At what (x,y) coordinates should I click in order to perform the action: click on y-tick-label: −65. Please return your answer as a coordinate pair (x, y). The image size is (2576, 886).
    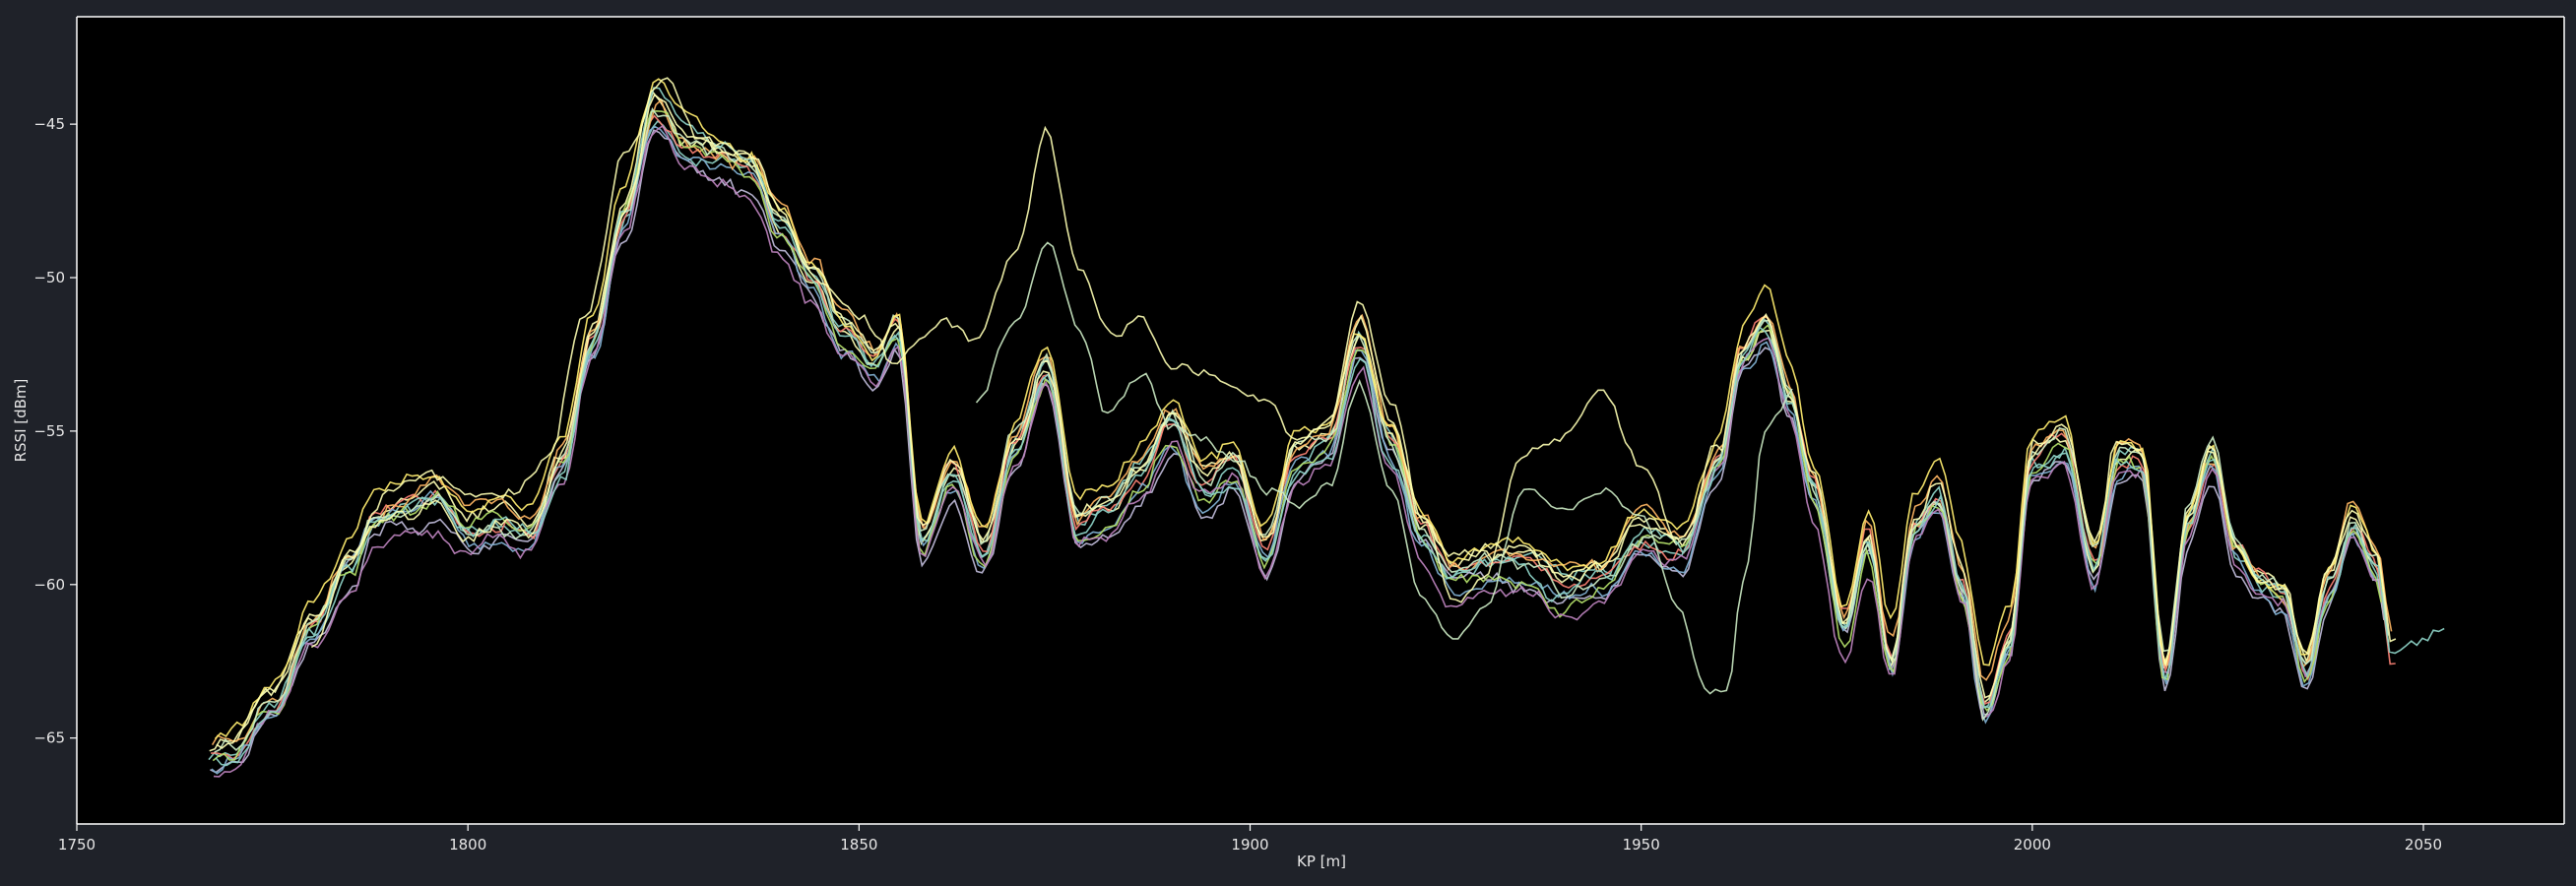
    Looking at the image, I should click on (49, 738).